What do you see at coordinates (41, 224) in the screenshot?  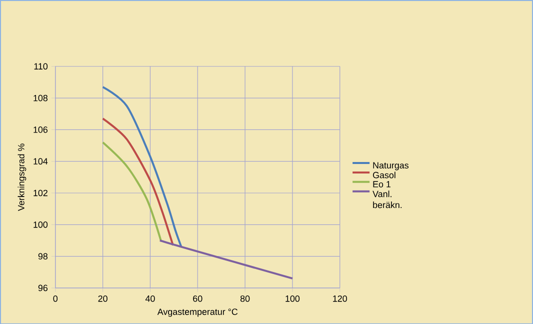 I see `y-tick-label: 100` at bounding box center [41, 224].